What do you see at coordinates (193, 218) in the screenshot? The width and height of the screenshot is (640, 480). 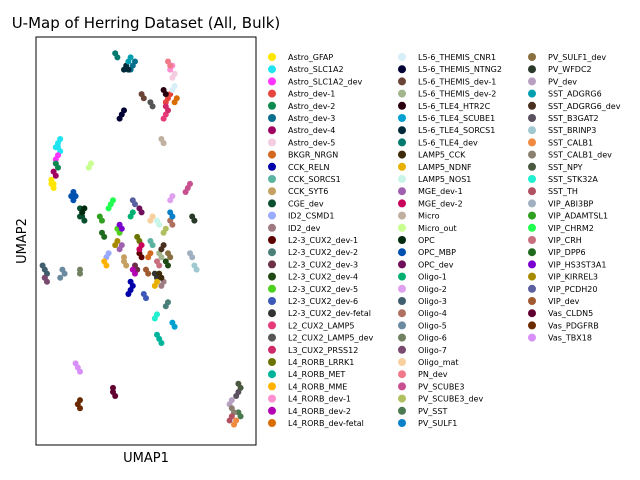 I see `series-pv-wfdc2` at bounding box center [193, 218].